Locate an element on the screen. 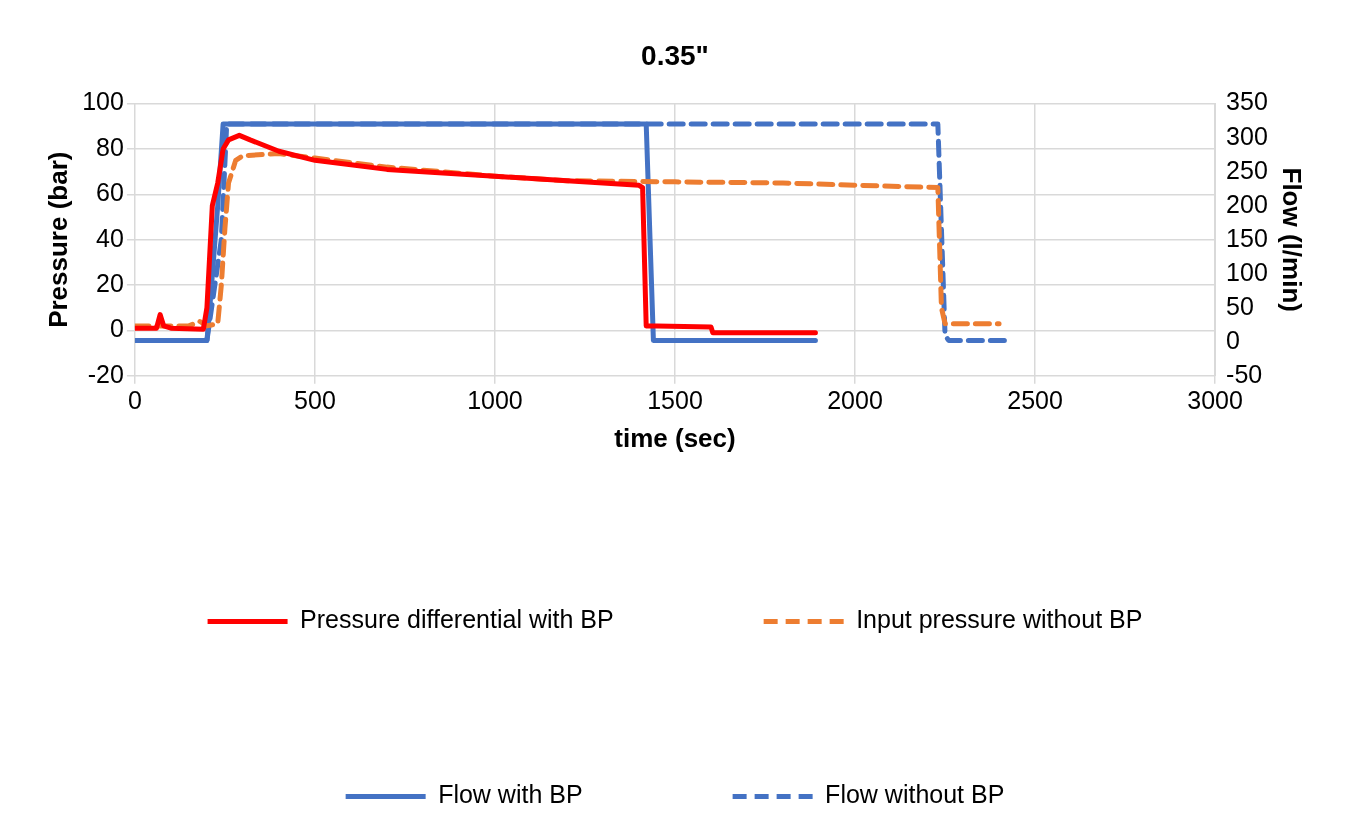  y2-tick-label: -50 is located at coordinates (1244, 373).